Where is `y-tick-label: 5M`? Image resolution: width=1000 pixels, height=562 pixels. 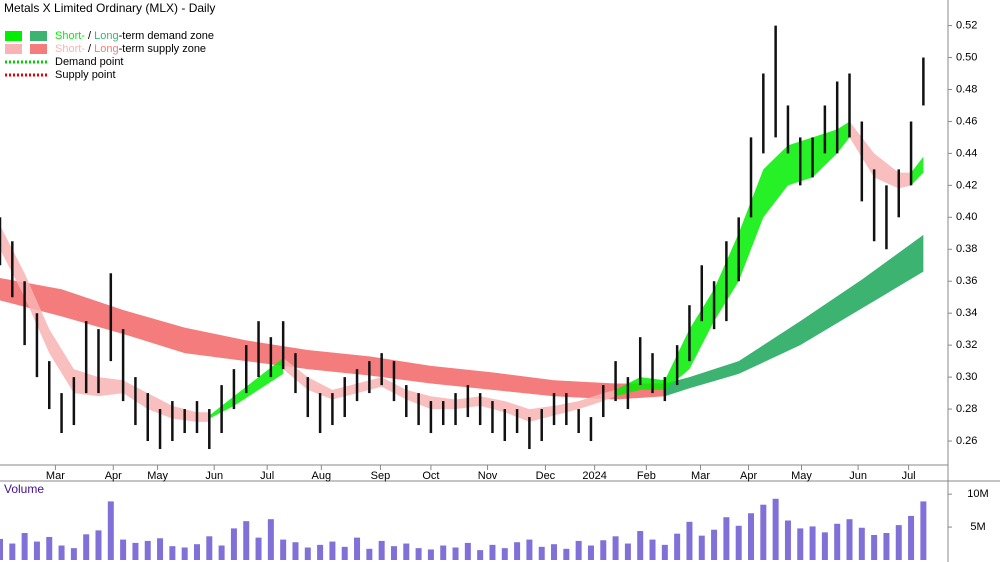 y-tick-label: 5M is located at coordinates (977, 527).